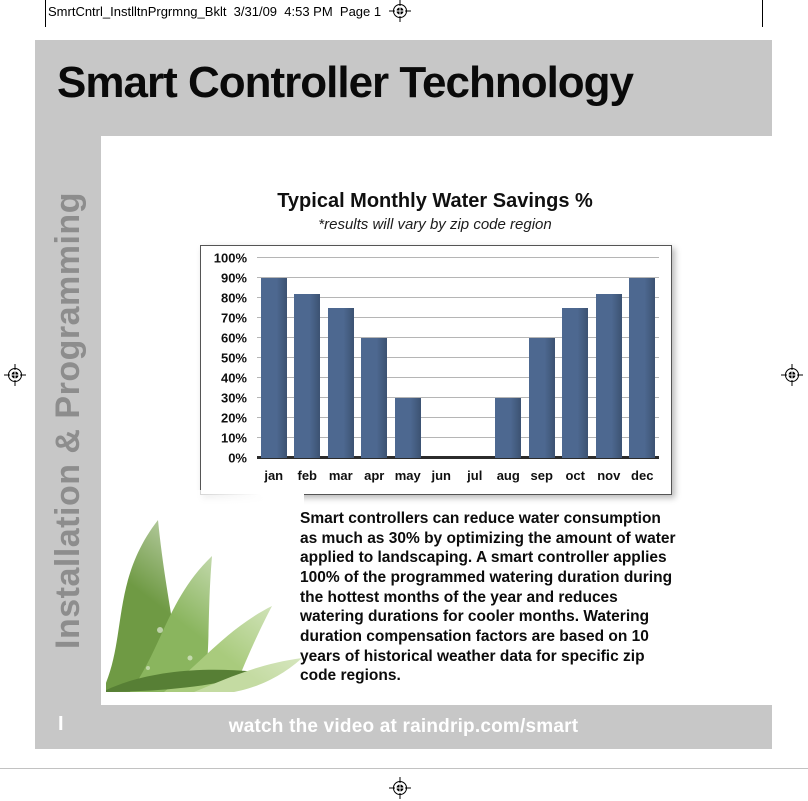  Describe the element at coordinates (458, 457) in the screenshot. I see `chart-baseline` at that location.